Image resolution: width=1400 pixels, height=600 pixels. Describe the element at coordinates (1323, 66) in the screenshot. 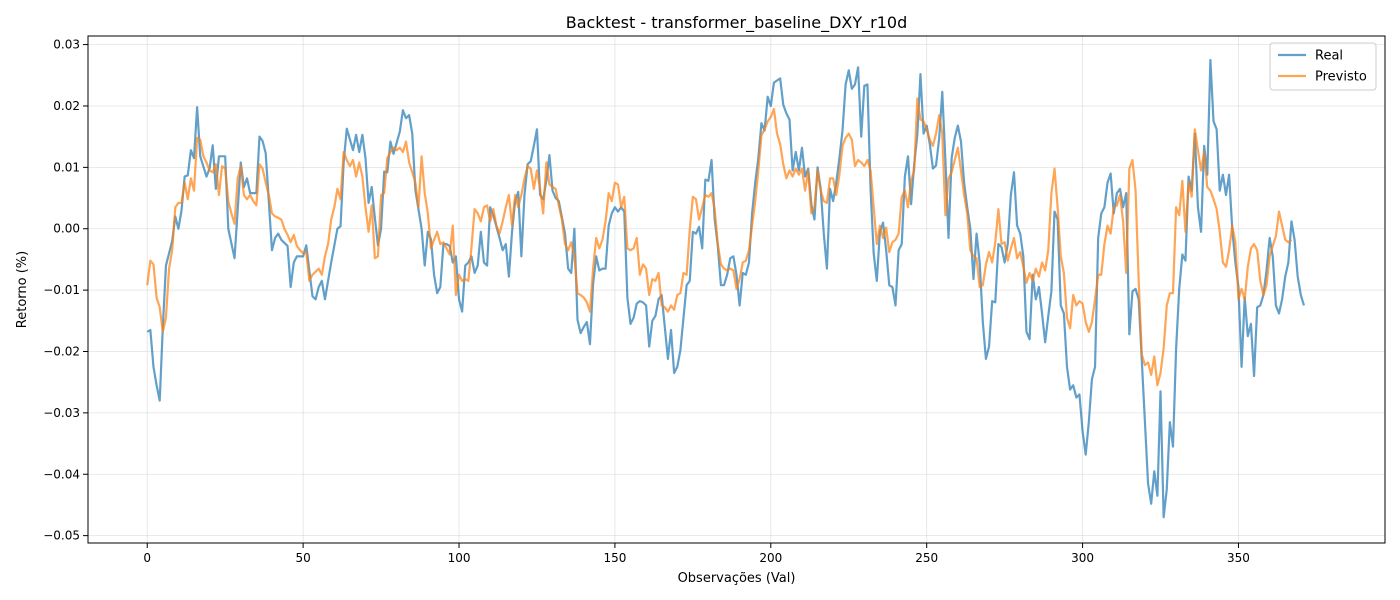

I see `legend: Real Previsto` at that location.